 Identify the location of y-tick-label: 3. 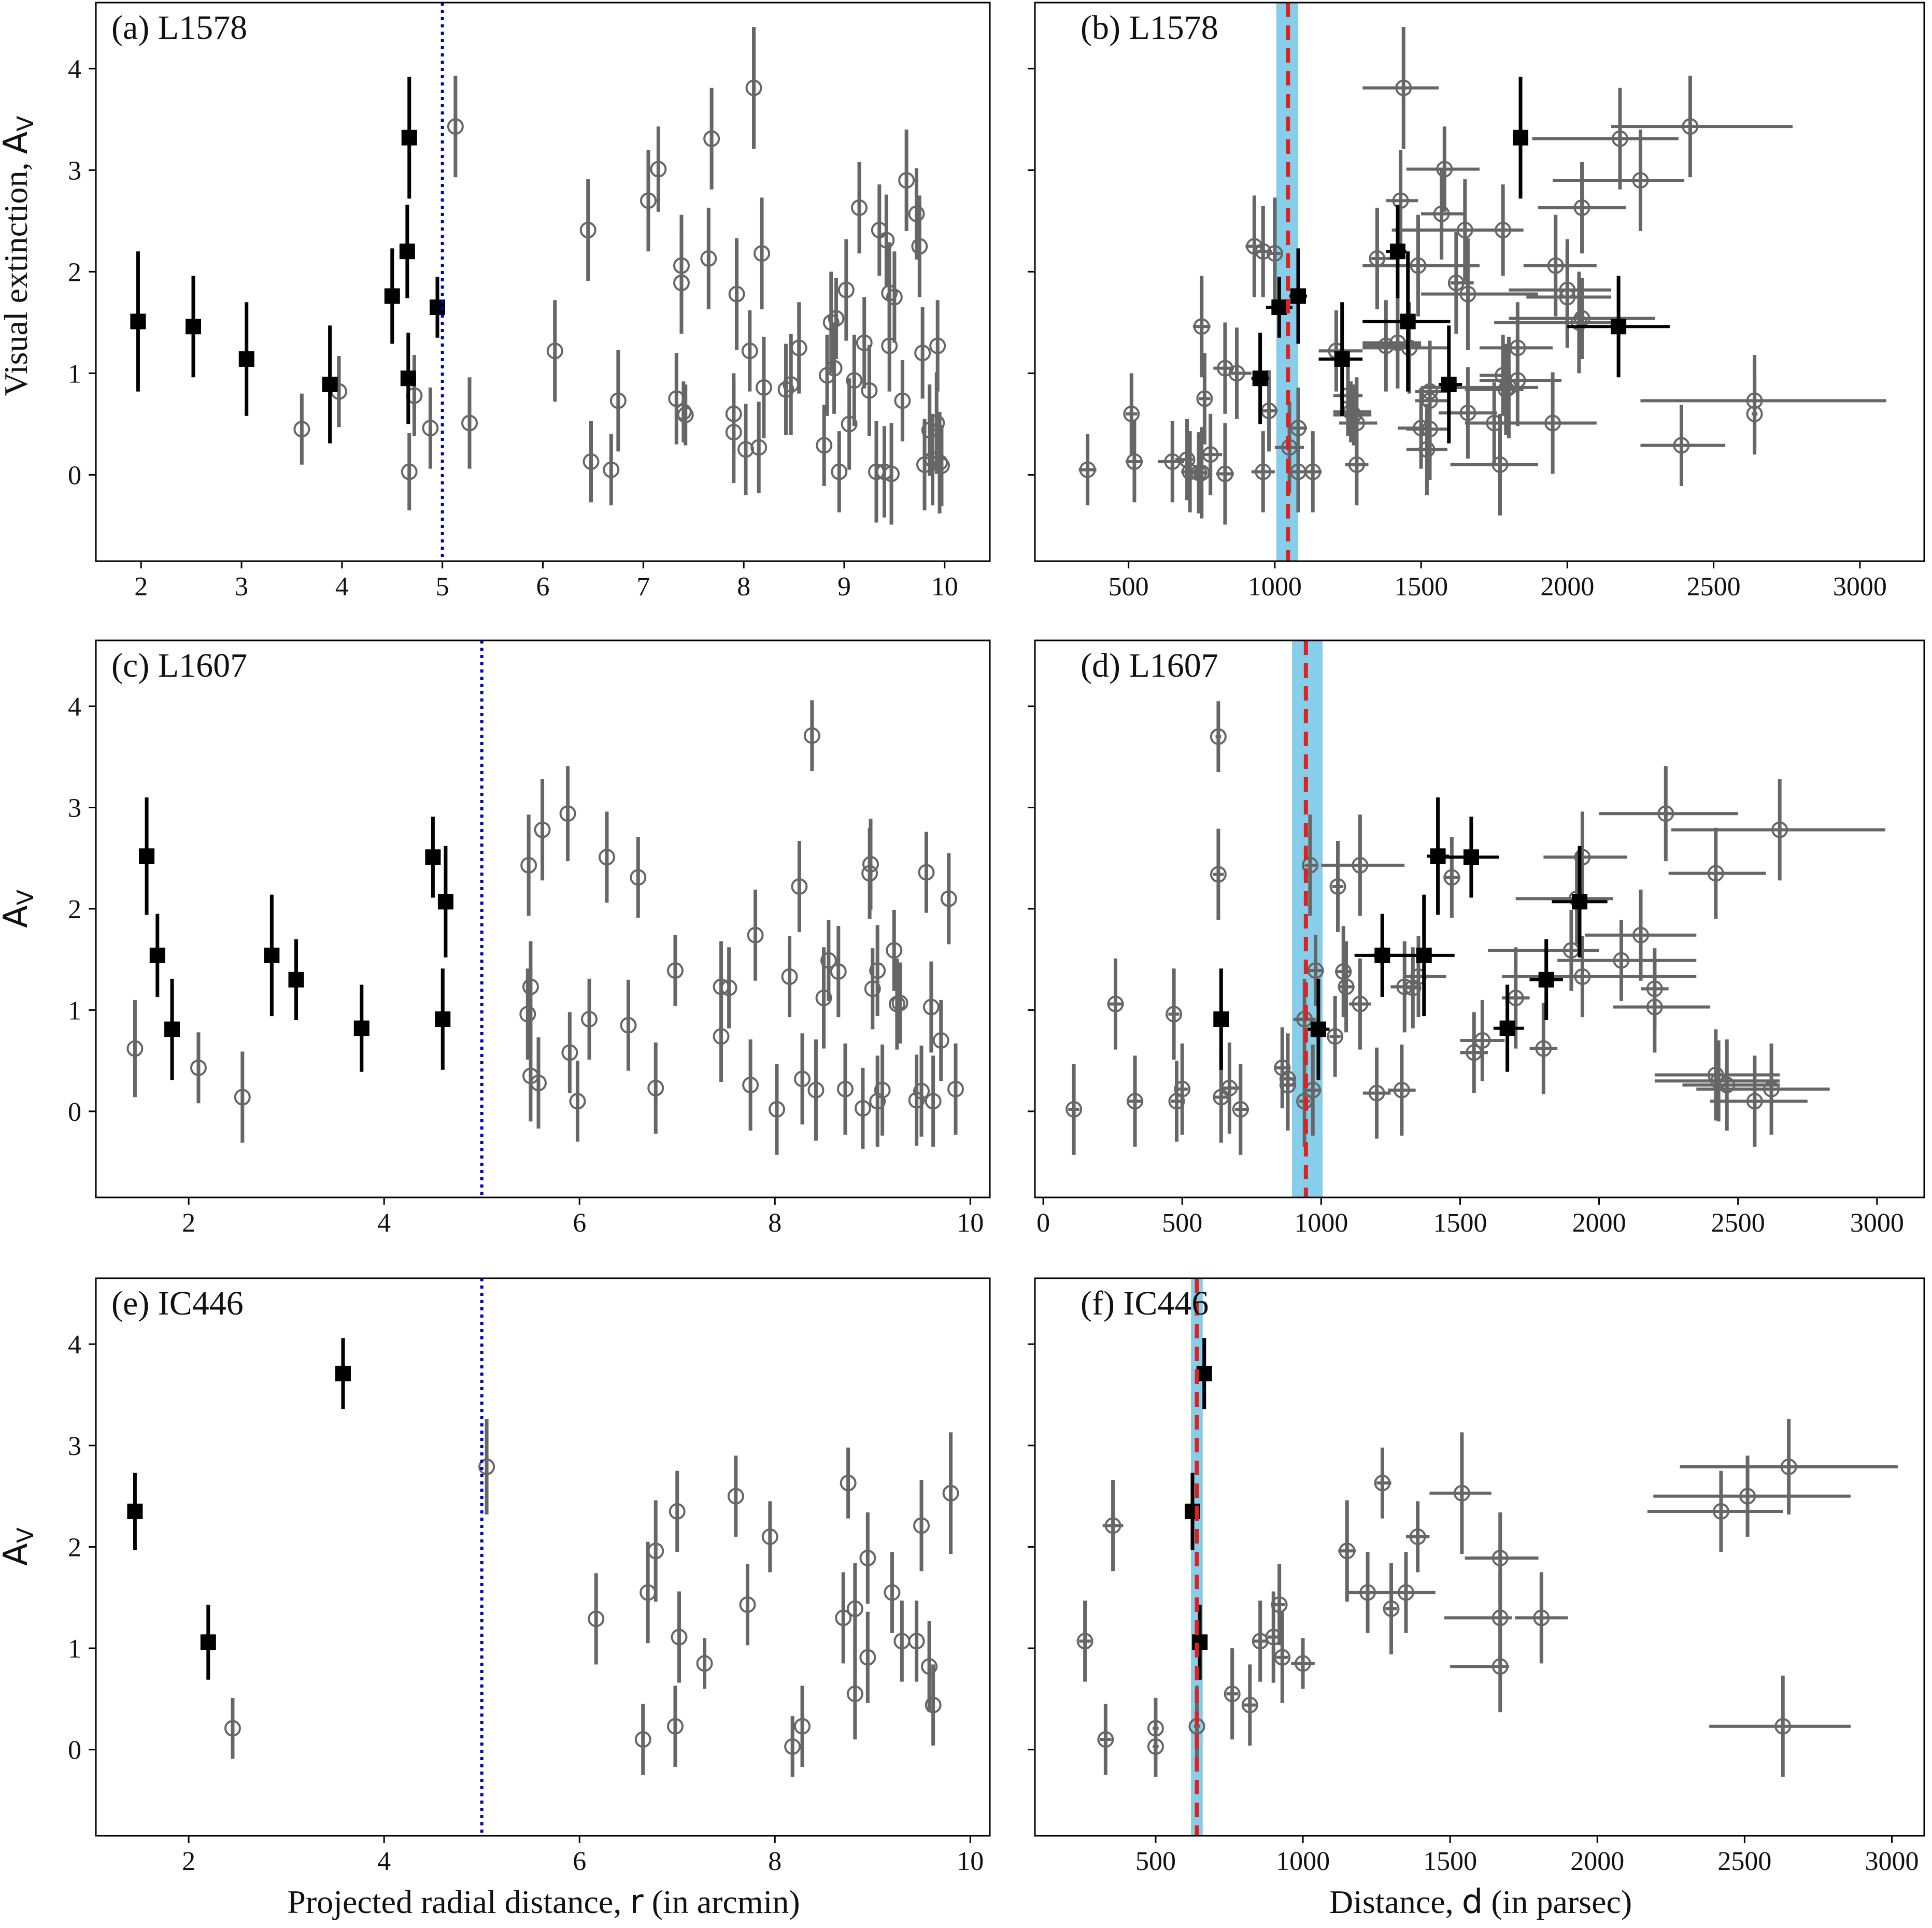
(74, 170).